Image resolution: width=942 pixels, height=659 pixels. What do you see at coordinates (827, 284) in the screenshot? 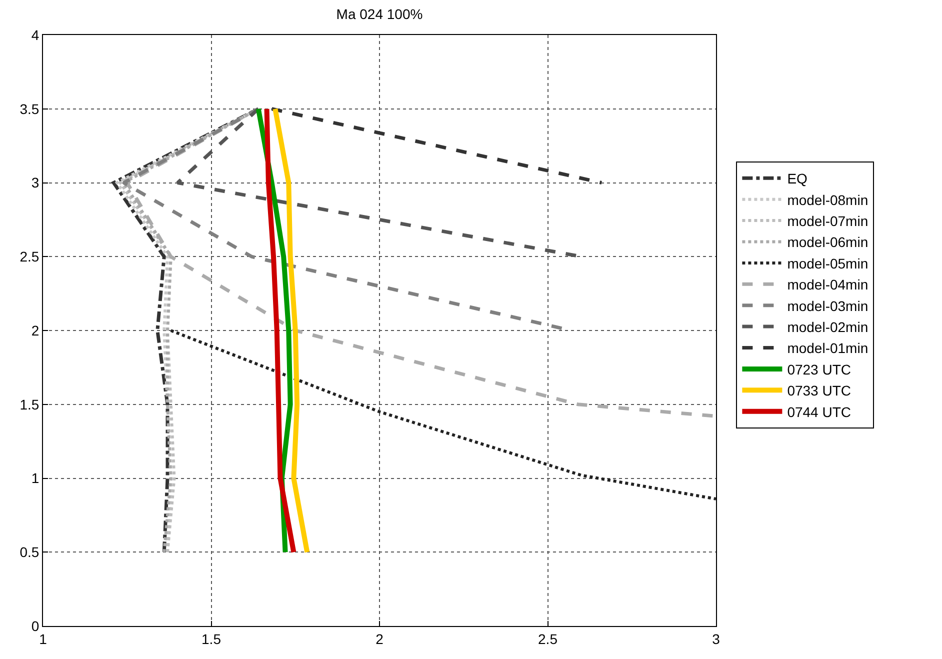
I see `legend-label: model-04min` at bounding box center [827, 284].